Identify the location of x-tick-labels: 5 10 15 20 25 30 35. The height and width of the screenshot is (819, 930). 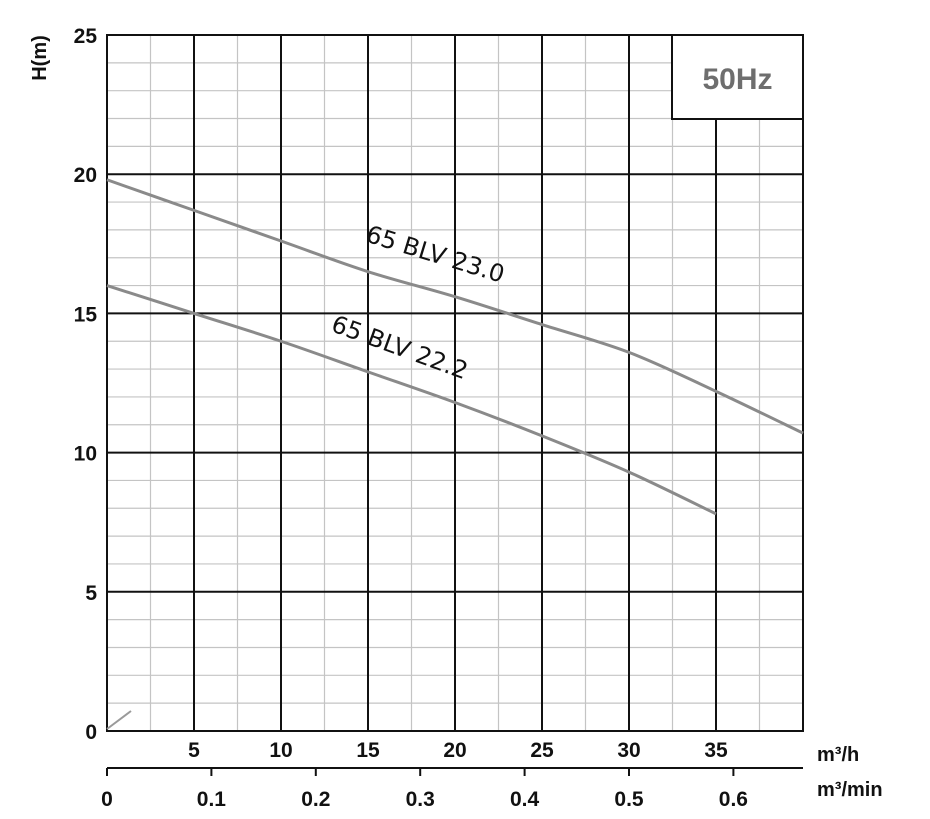
(458, 750).